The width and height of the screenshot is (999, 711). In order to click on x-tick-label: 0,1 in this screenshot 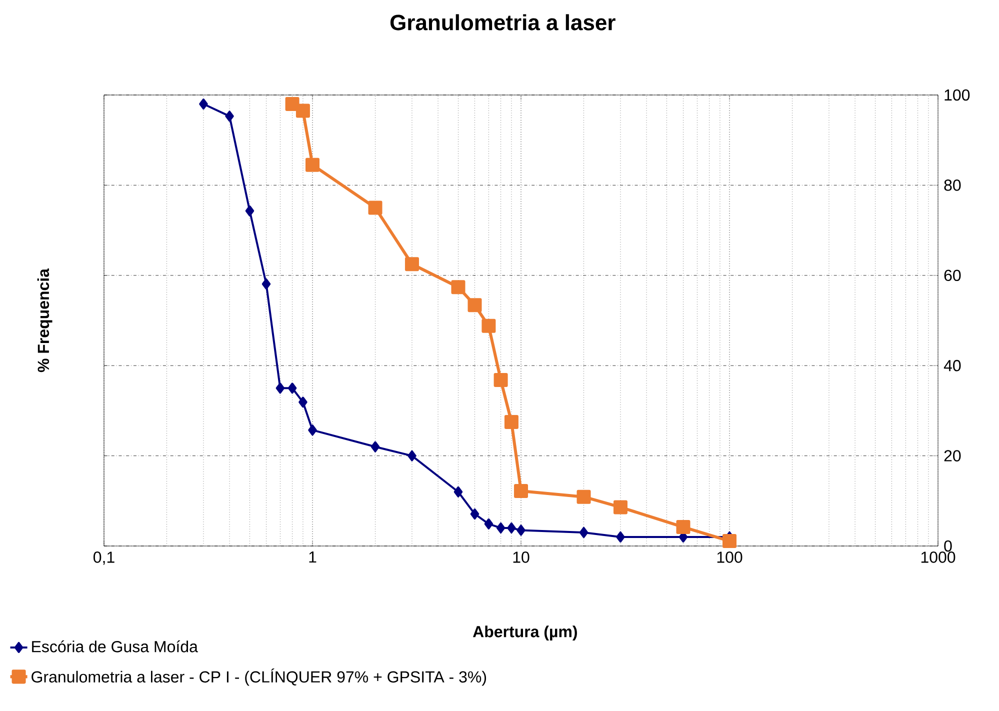, I will do `click(104, 558)`.